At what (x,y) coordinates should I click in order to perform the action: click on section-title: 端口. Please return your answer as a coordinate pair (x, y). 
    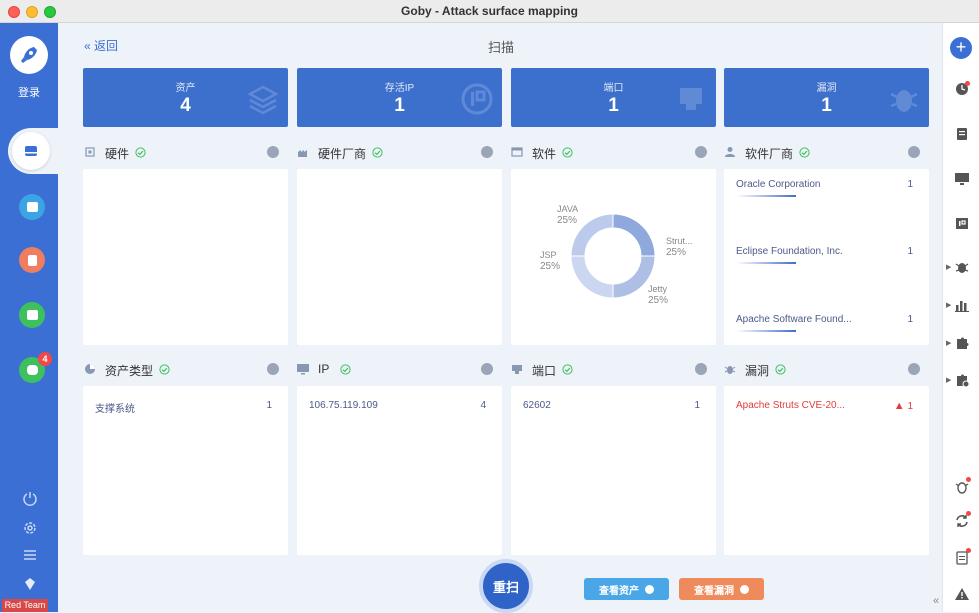
    Looking at the image, I should click on (544, 371).